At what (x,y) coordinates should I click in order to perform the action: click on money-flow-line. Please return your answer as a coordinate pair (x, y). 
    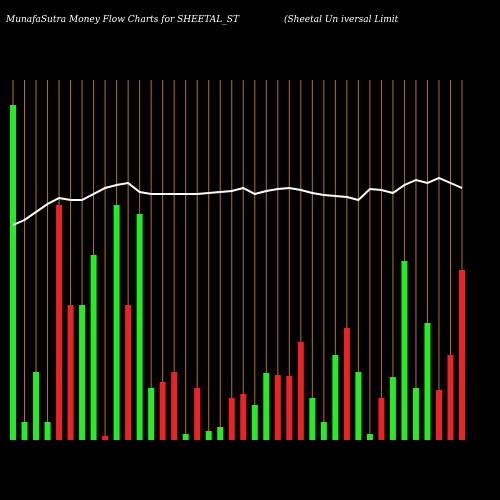
    Looking at the image, I should click on (237, 201).